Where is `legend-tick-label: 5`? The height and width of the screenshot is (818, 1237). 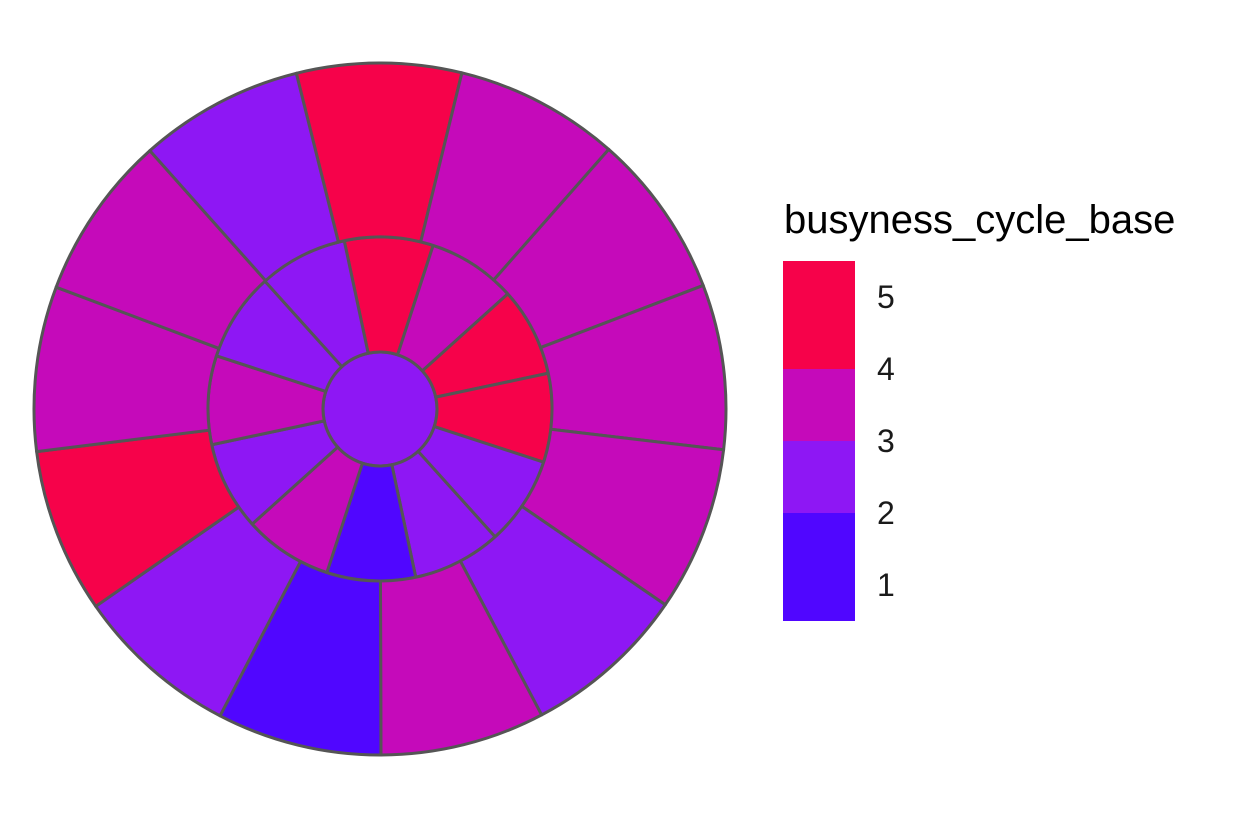 legend-tick-label: 5 is located at coordinates (886, 297).